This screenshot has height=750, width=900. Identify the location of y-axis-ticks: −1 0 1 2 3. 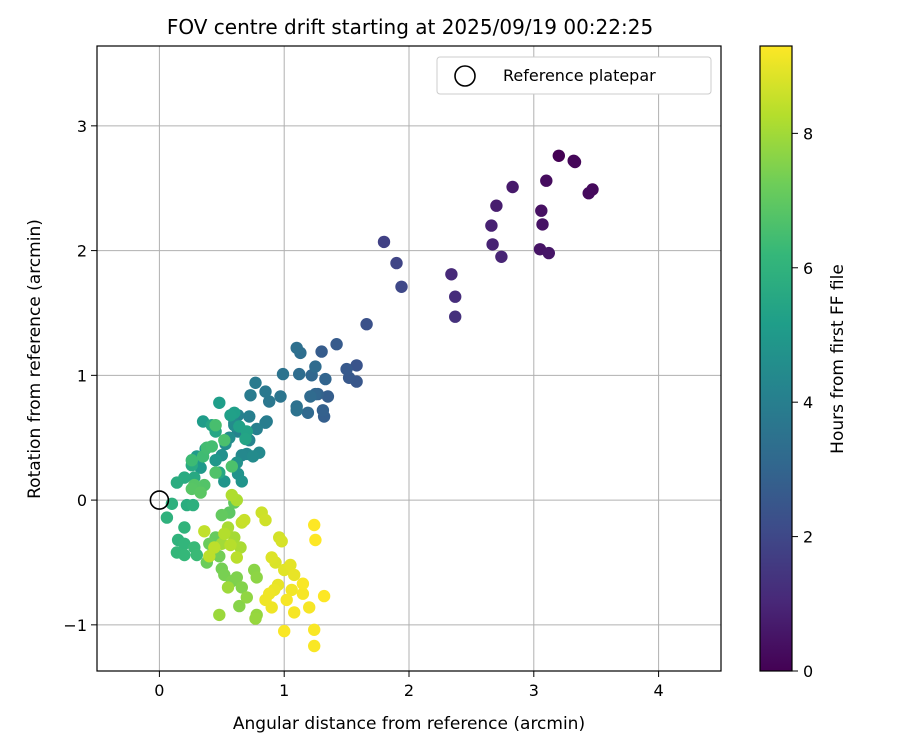
(80, 376).